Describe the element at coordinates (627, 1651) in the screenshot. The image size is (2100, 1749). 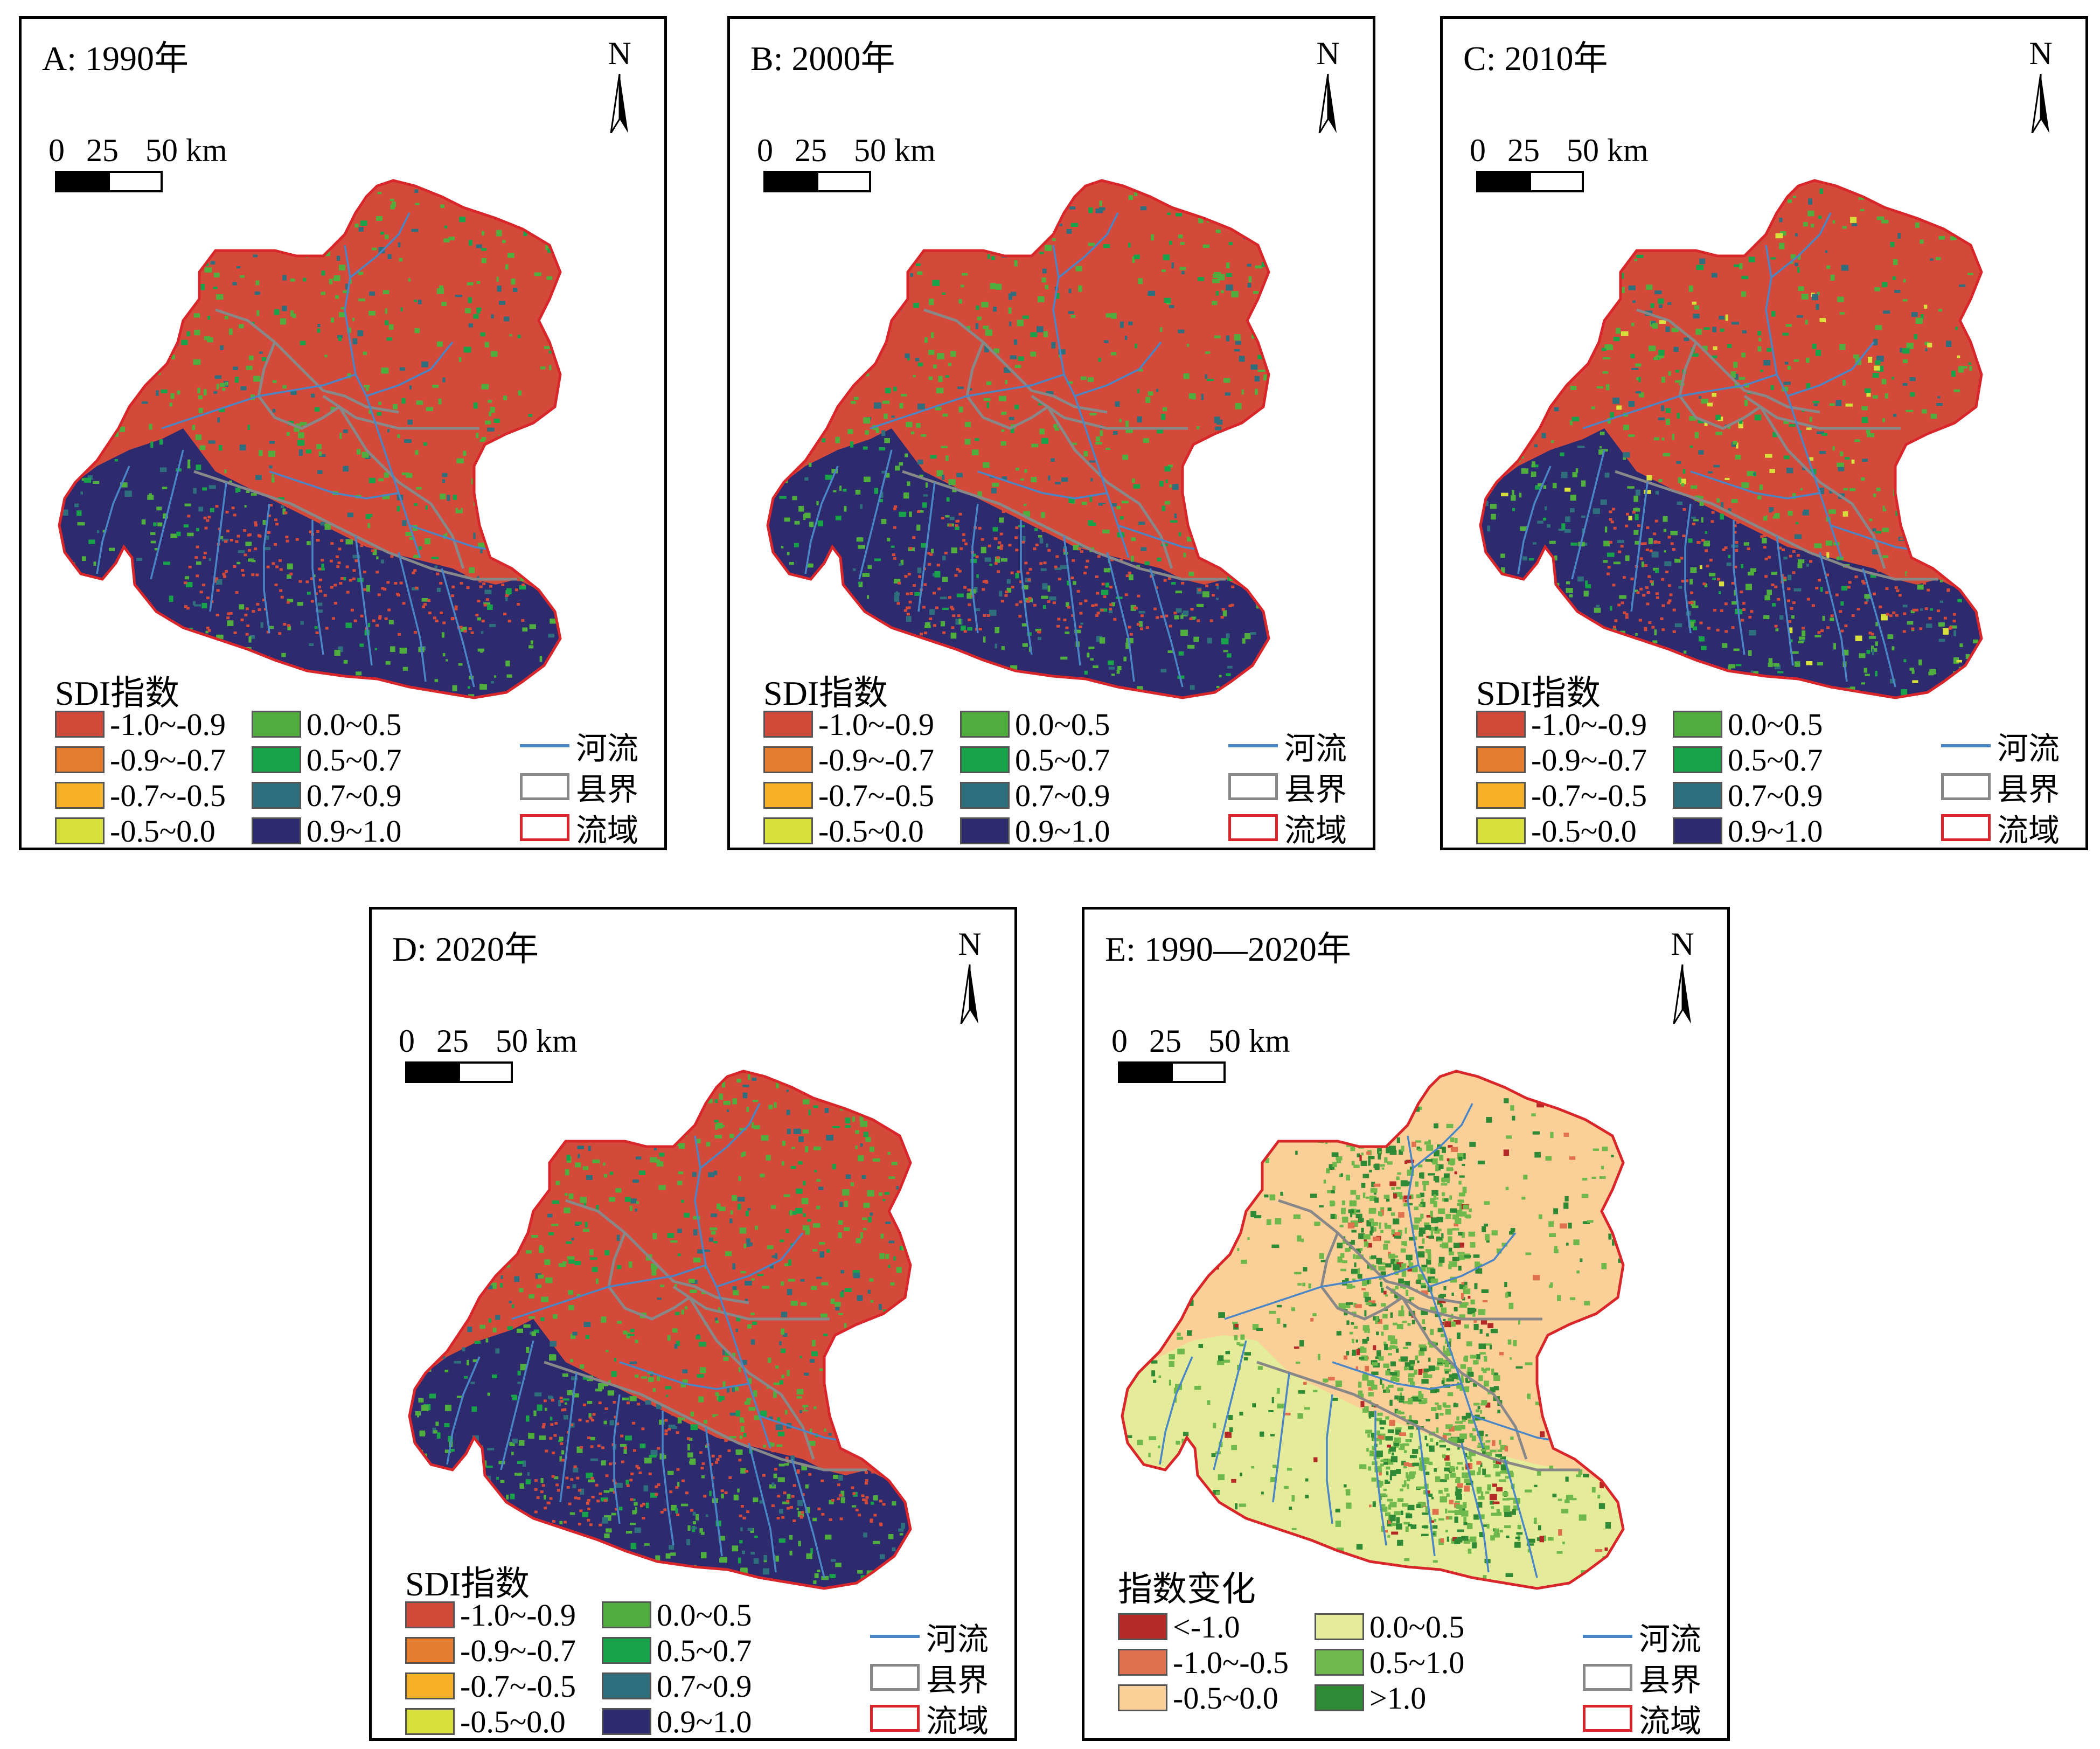
I see `legend-swatch` at that location.